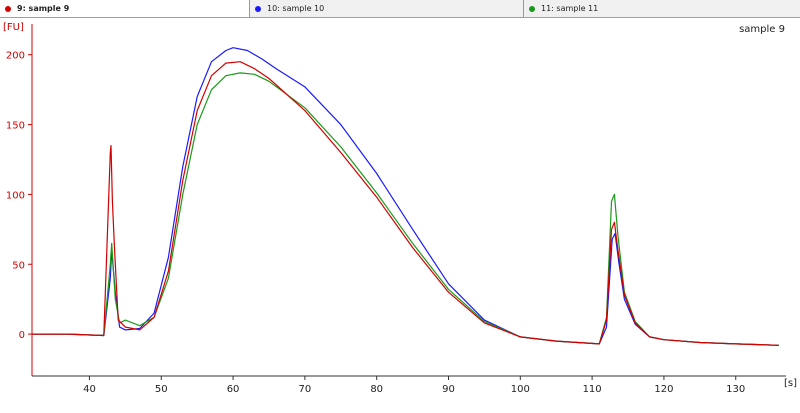 Image resolution: width=800 pixels, height=413 pixels. What do you see at coordinates (520, 389) in the screenshot?
I see `x-tick-label: 100` at bounding box center [520, 389].